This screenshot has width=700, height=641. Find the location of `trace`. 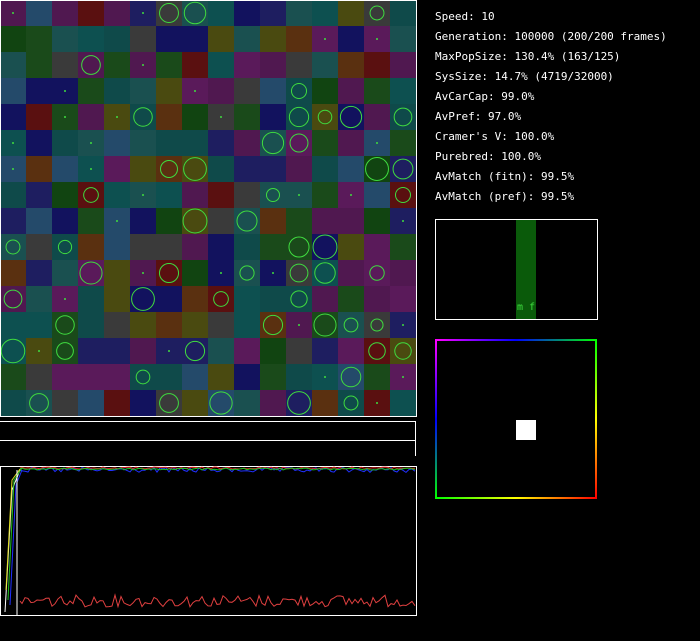

trace is located at coordinates (217, 601).